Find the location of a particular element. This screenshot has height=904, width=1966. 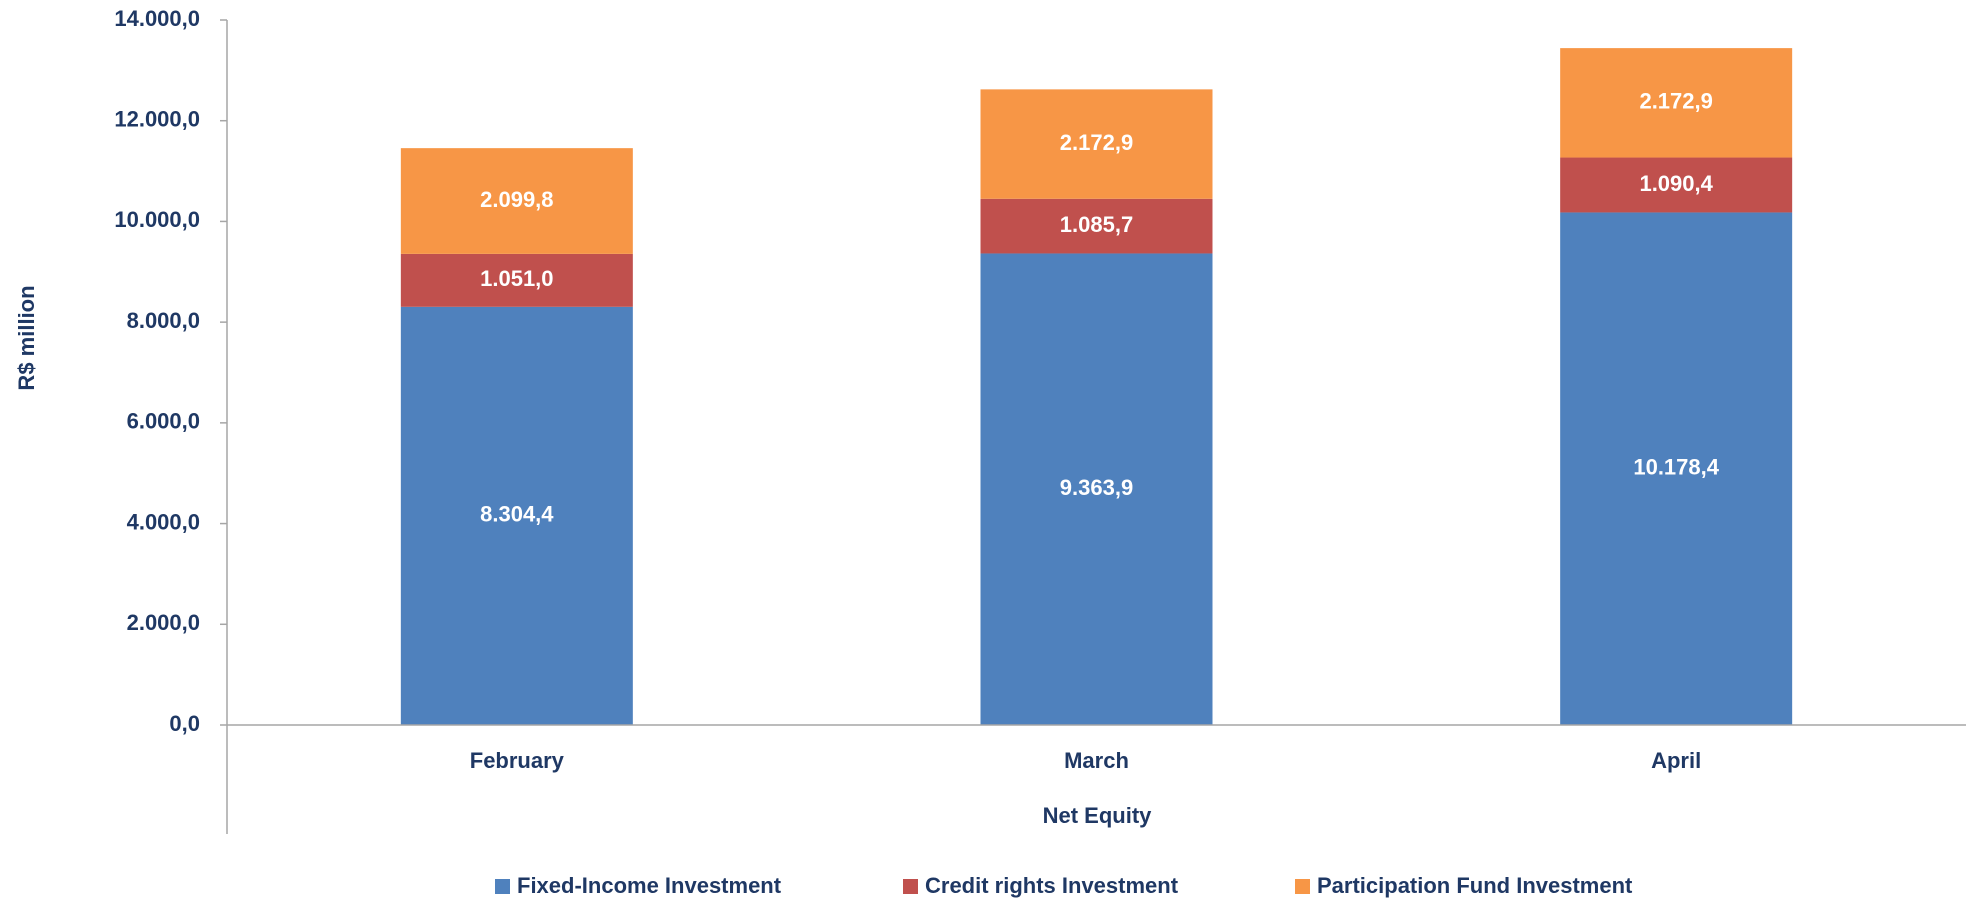

x-tick-label: March is located at coordinates (1096, 760).